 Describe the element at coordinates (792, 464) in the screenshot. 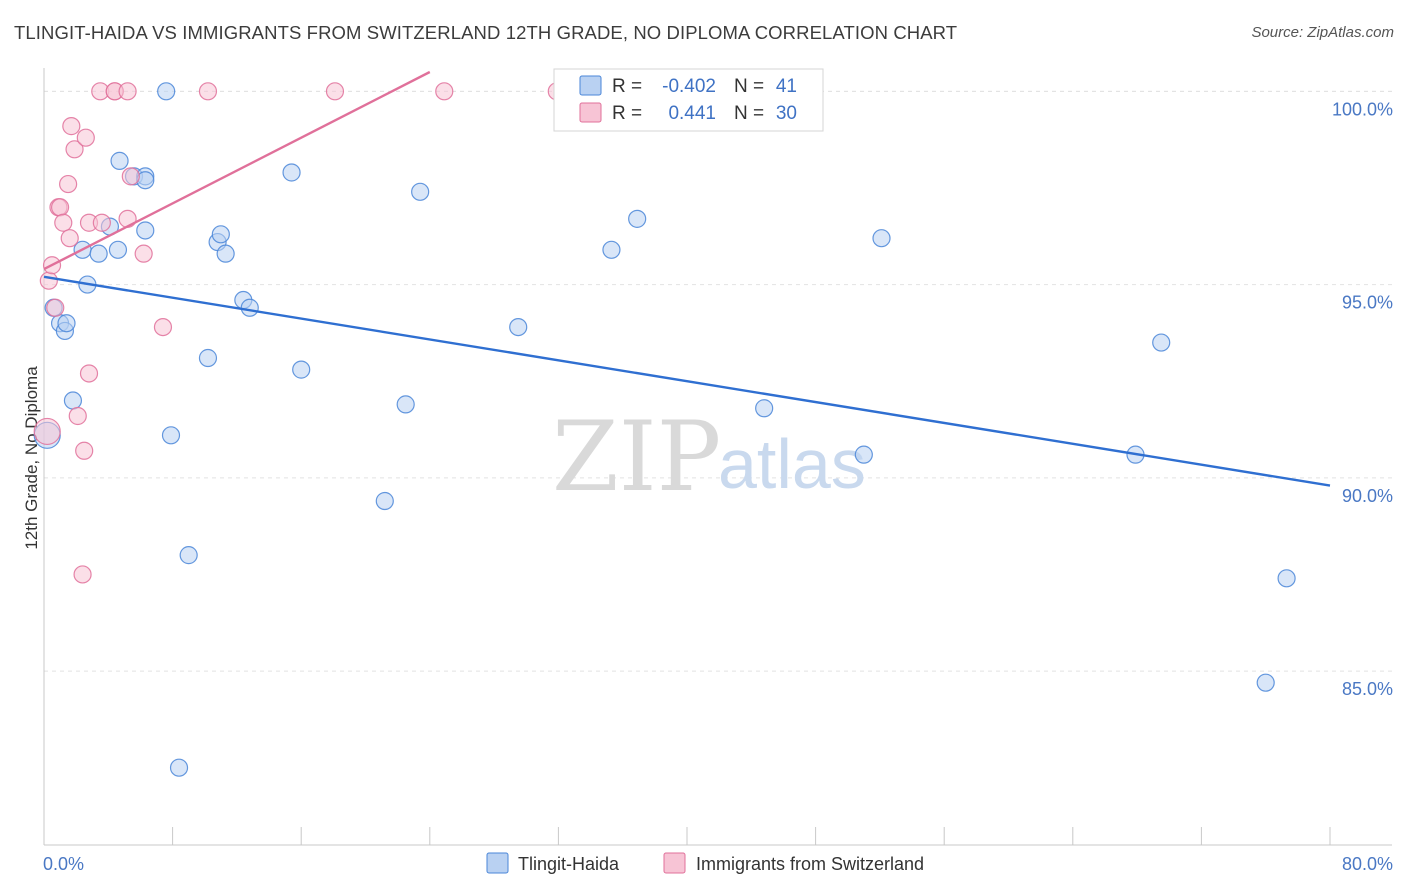

I see `watermark-atlas: atlas` at that location.